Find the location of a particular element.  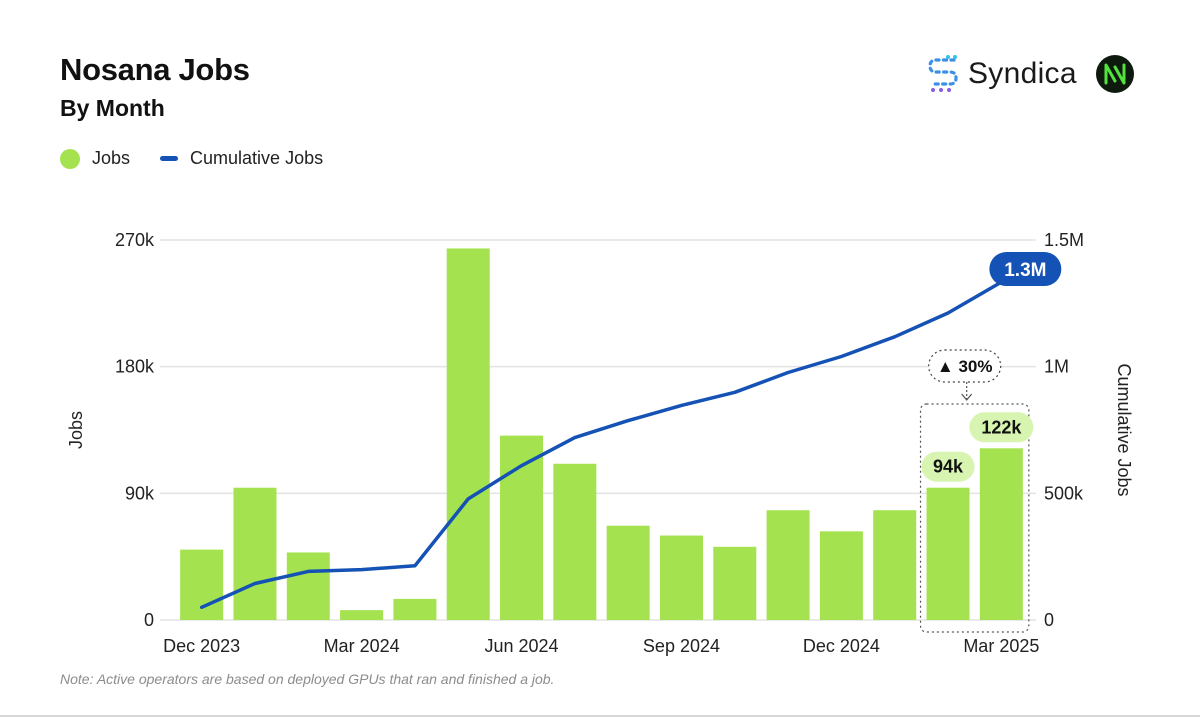

legend-item-jobs: Jobs is located at coordinates (95, 158).